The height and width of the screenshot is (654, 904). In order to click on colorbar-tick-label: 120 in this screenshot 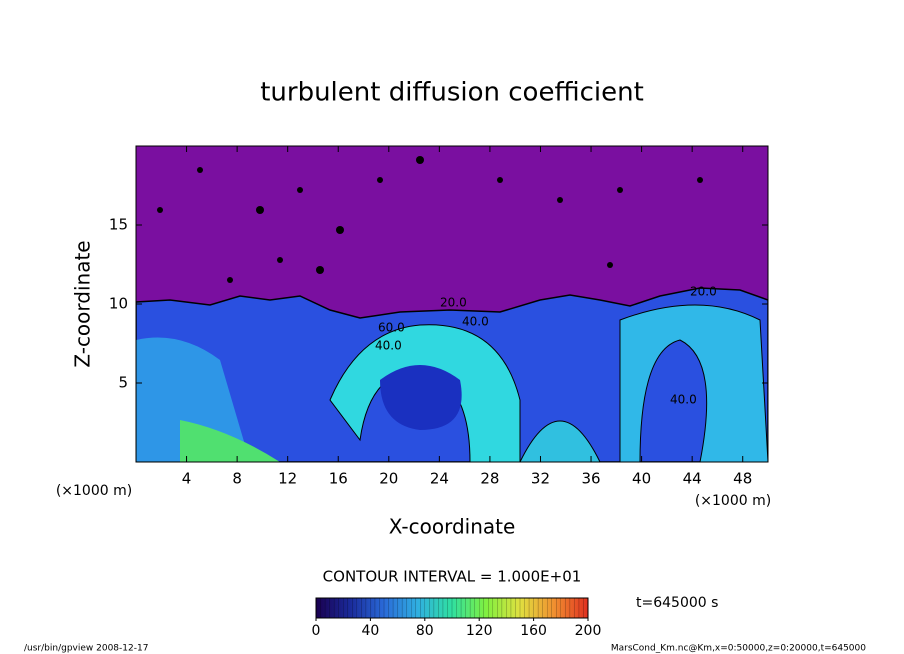, I will do `click(479, 631)`.